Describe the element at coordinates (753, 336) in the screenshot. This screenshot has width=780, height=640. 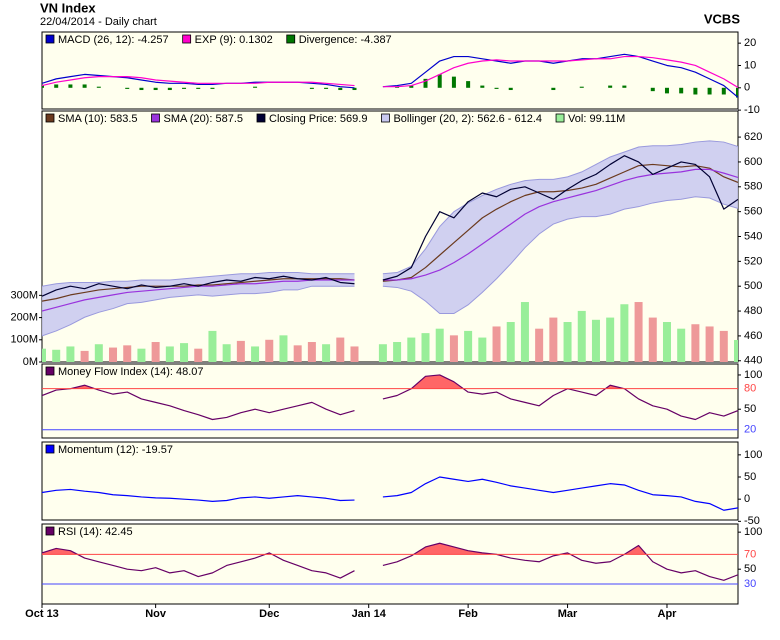
I see `y-tick-label: 460` at that location.